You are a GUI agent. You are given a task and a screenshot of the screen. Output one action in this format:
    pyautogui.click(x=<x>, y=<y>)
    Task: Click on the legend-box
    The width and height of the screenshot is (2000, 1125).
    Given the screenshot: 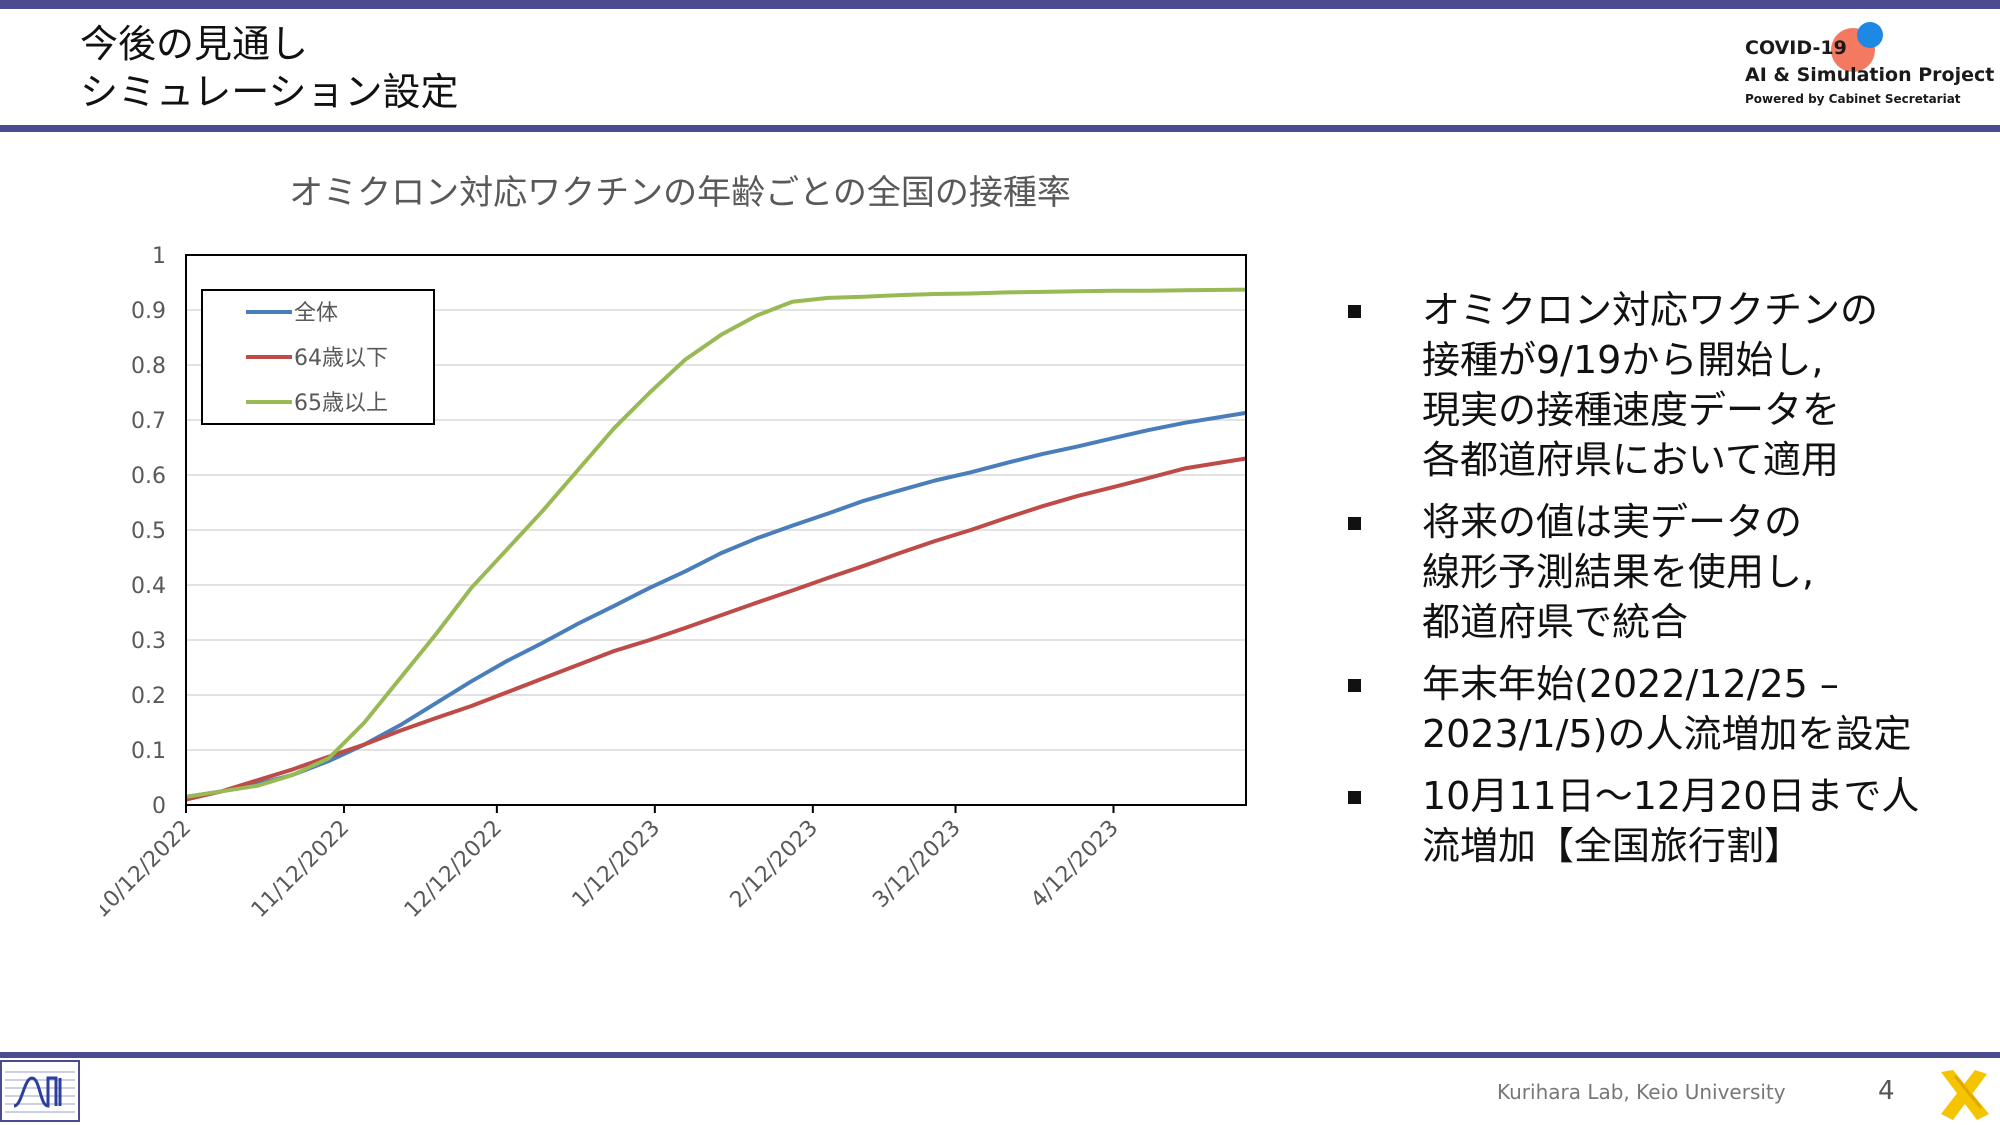 What is the action you would take?
    pyautogui.click(x=318, y=357)
    